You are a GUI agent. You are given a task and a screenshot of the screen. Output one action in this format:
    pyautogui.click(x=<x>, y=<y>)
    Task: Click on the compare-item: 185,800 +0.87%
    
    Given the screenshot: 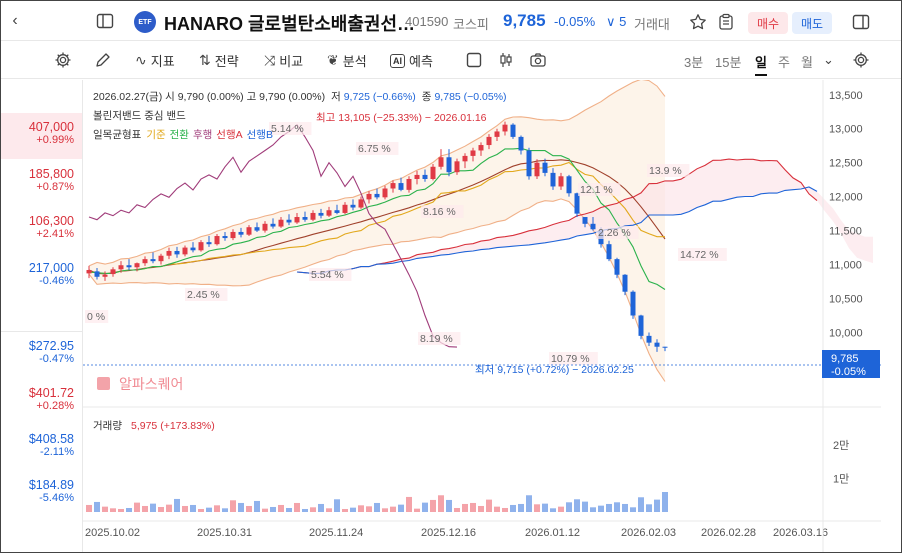 What is the action you would take?
    pyautogui.click(x=41, y=180)
    